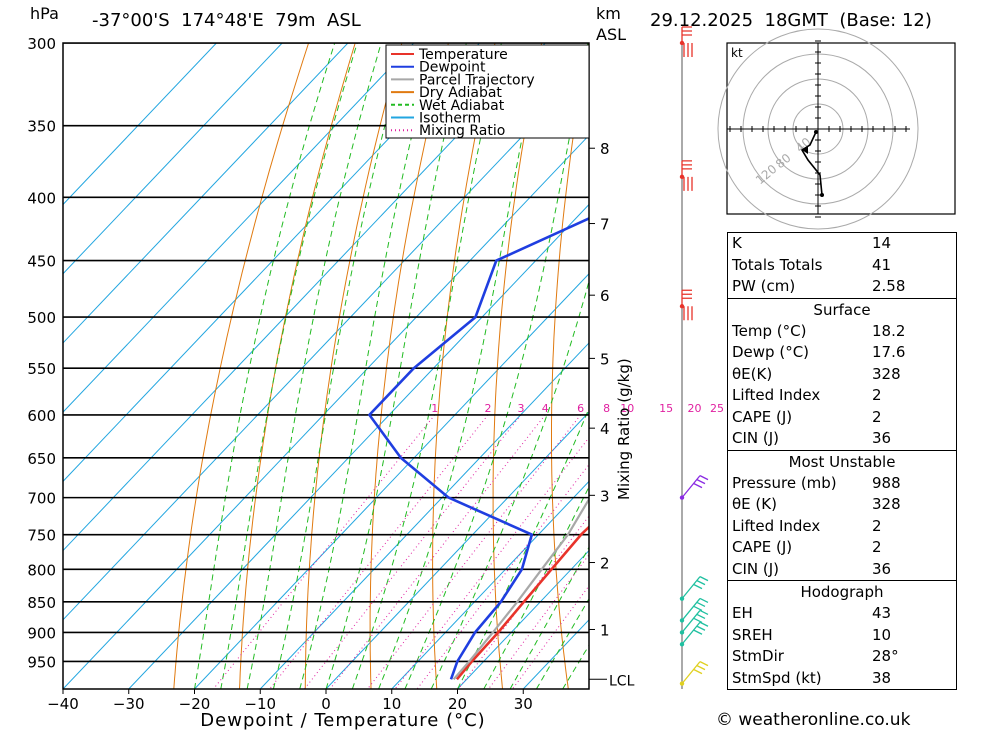 The image size is (1000, 733). What do you see at coordinates (41, 459) in the screenshot?
I see `pressure-tick-label: 650` at bounding box center [41, 459].